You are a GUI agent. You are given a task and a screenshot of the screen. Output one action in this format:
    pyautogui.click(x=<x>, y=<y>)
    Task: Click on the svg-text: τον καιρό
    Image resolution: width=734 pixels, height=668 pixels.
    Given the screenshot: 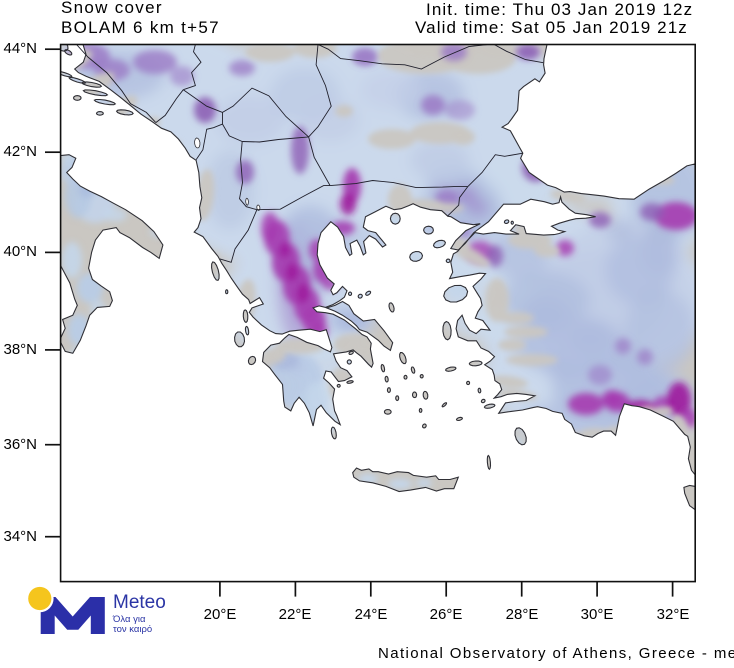 What is the action you would take?
    pyautogui.click(x=132, y=629)
    